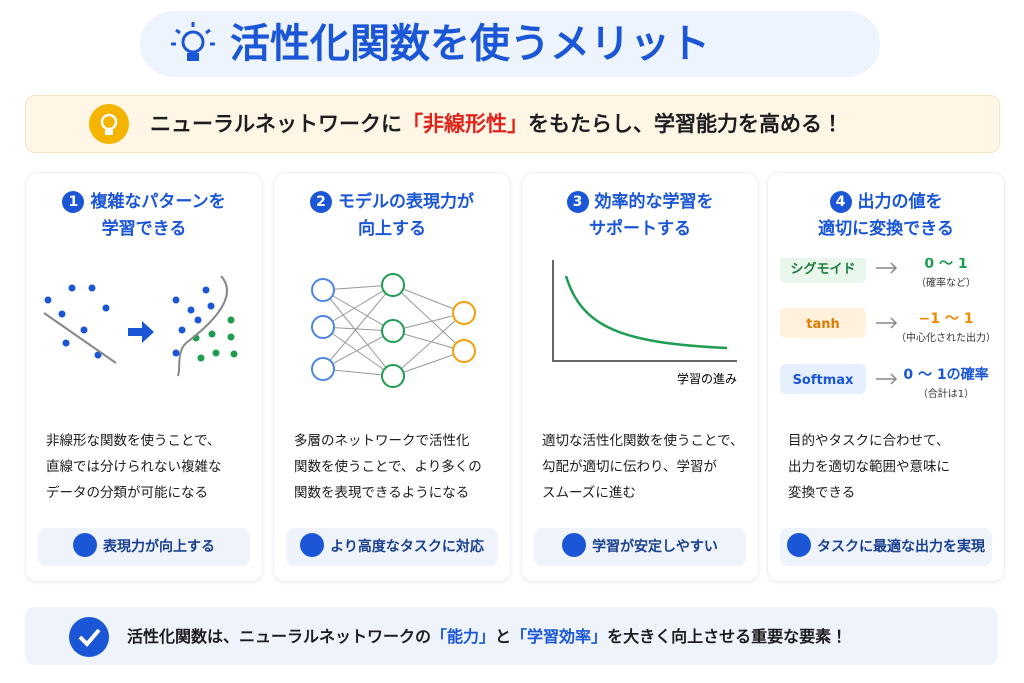 The height and width of the screenshot is (683, 1024). Describe the element at coordinates (141, 332) in the screenshot. I see `arrow` at that location.